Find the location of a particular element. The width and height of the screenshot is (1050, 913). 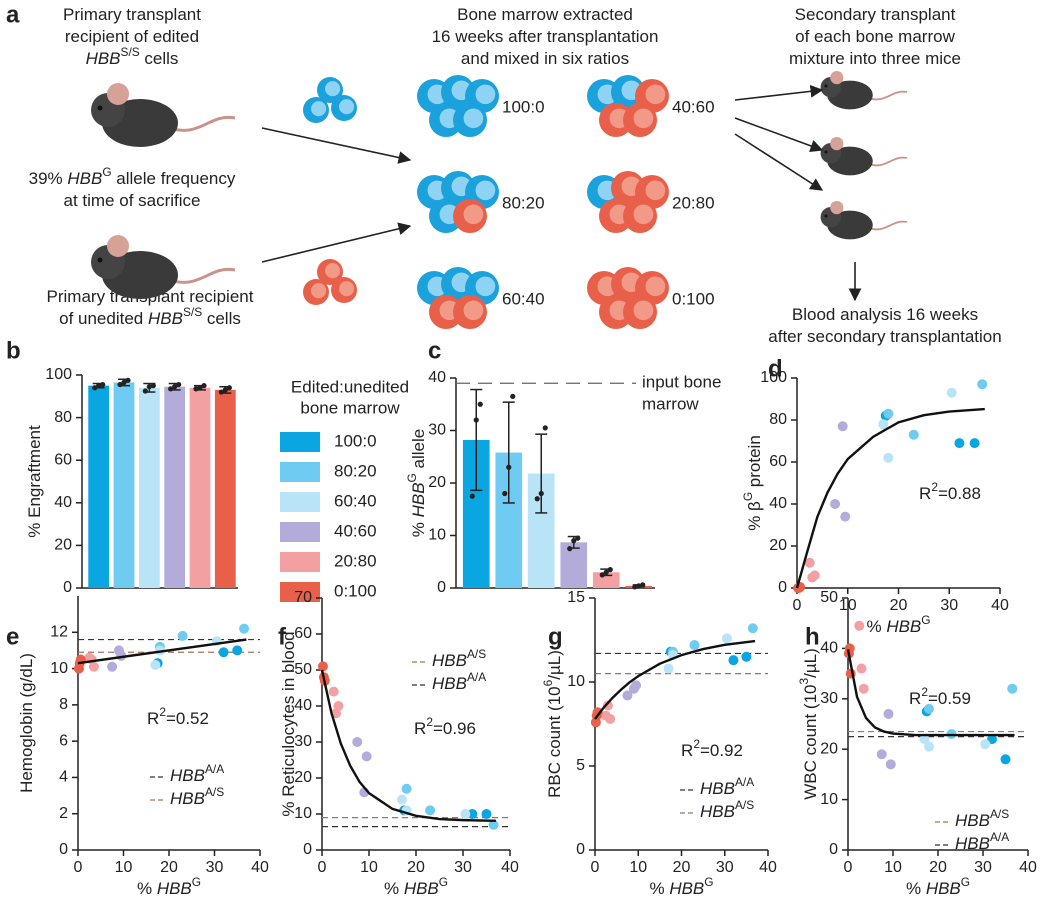

text-part: G is located at coordinates (708, 882).